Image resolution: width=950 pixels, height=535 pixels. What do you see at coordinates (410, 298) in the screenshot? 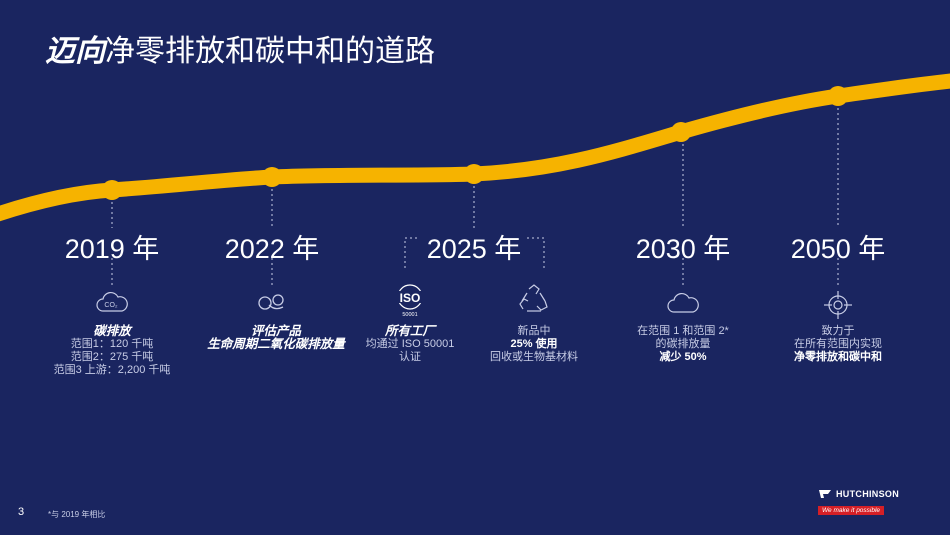
I see `iso-label: ISO` at bounding box center [410, 298].